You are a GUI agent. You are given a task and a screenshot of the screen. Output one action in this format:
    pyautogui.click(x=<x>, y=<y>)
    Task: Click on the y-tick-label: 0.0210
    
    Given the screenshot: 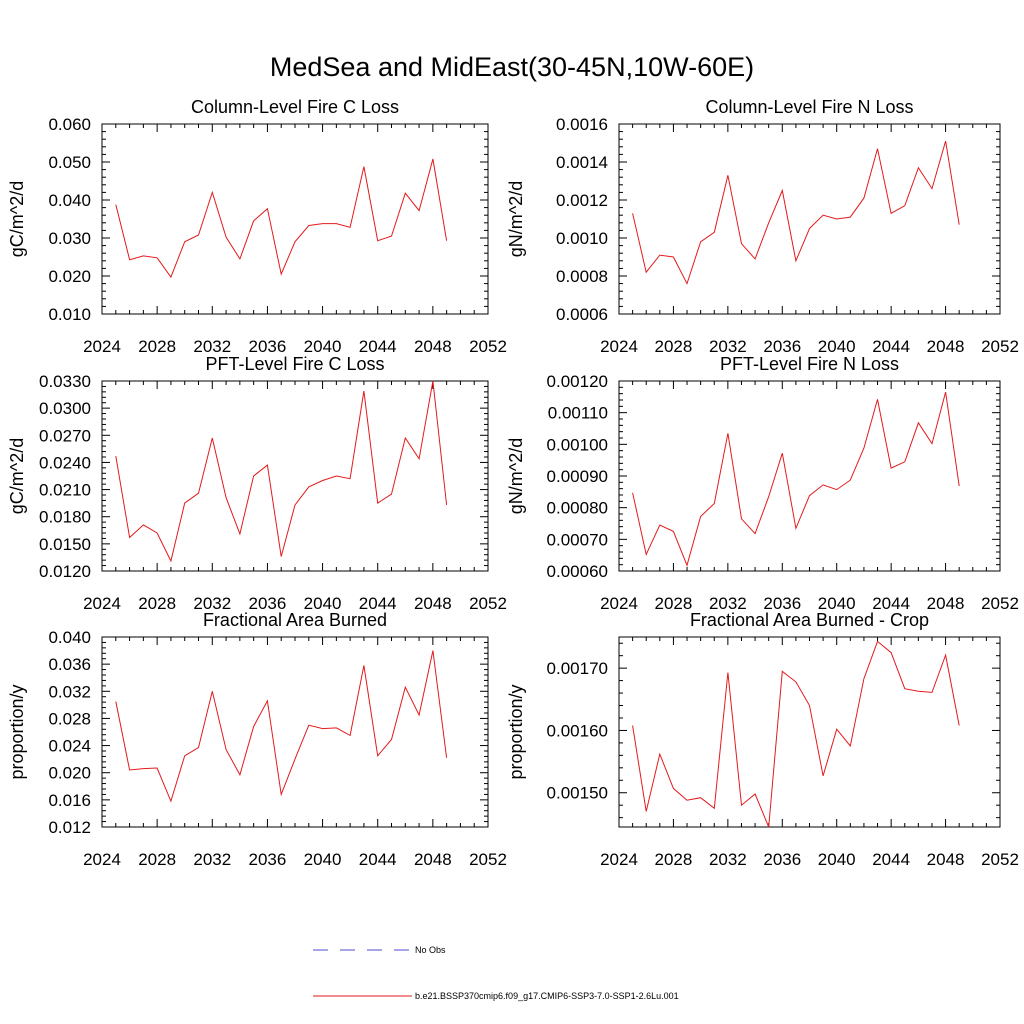 What is the action you would take?
    pyautogui.click(x=65, y=490)
    